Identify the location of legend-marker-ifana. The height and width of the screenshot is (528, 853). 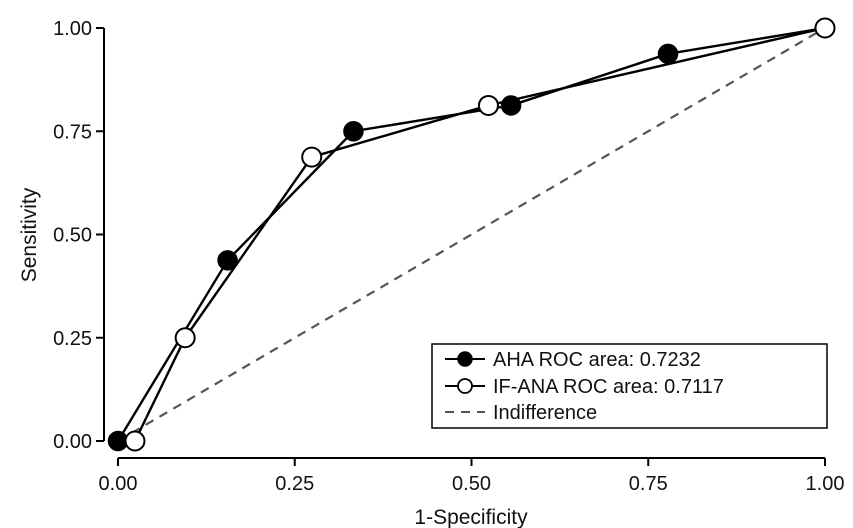
(465, 386).